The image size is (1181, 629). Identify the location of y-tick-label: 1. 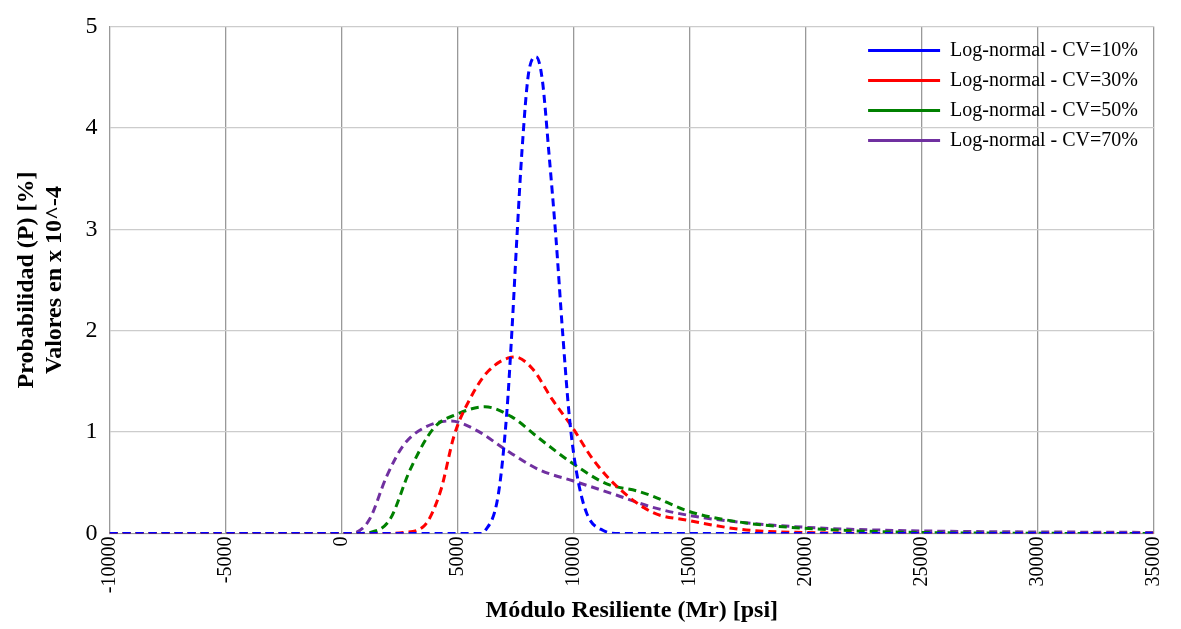
(91, 430).